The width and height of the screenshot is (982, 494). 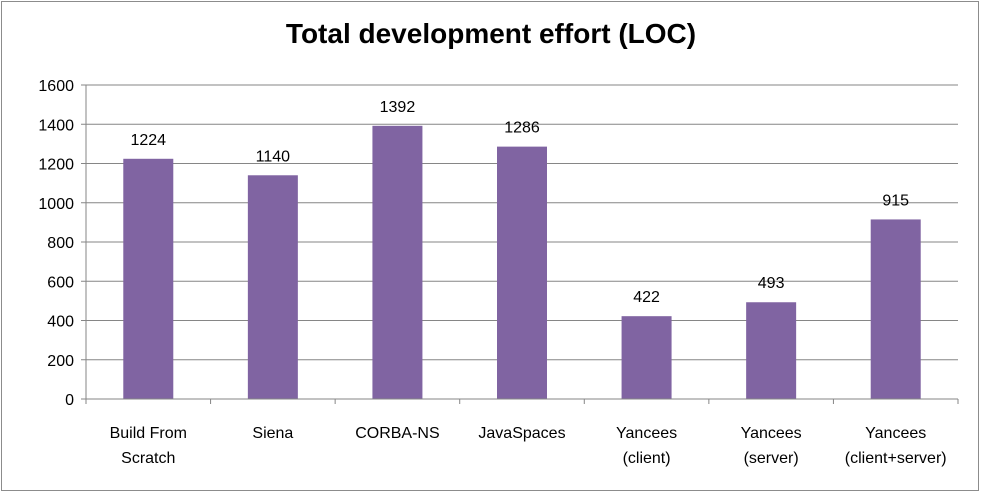 What do you see at coordinates (521, 433) in the screenshot?
I see `x-category-label: JavaSpaces` at bounding box center [521, 433].